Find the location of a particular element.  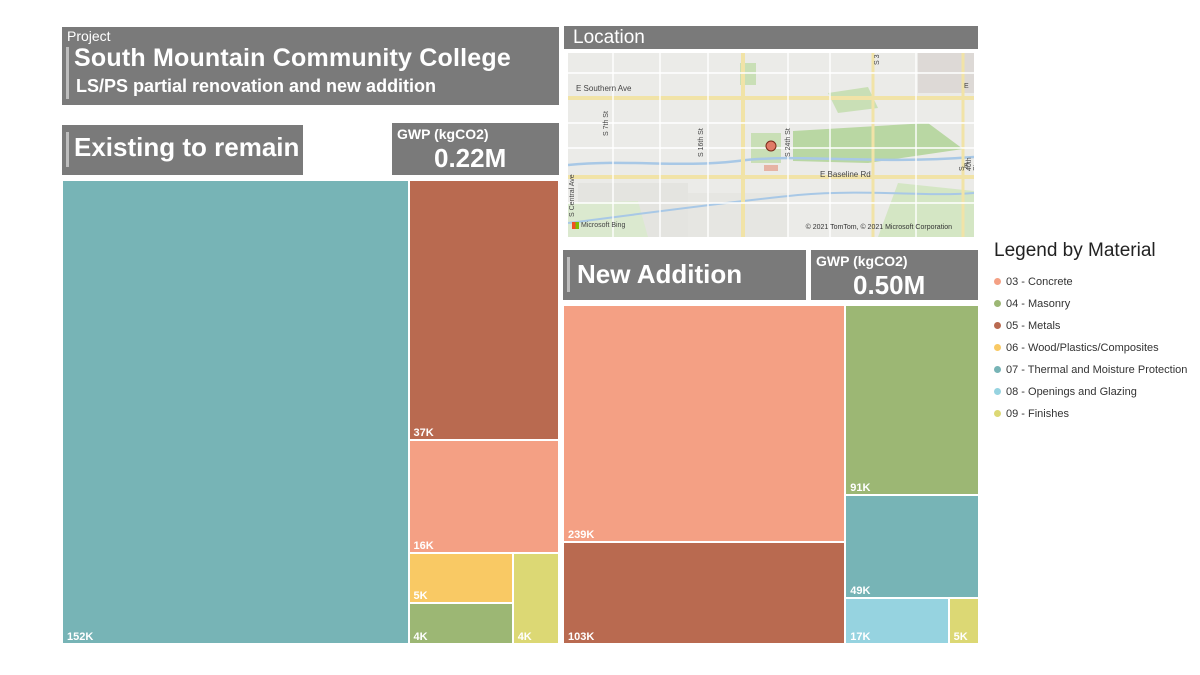

legend-item-label: 07 - Thermal and Moisture Protection is located at coordinates (1097, 370).